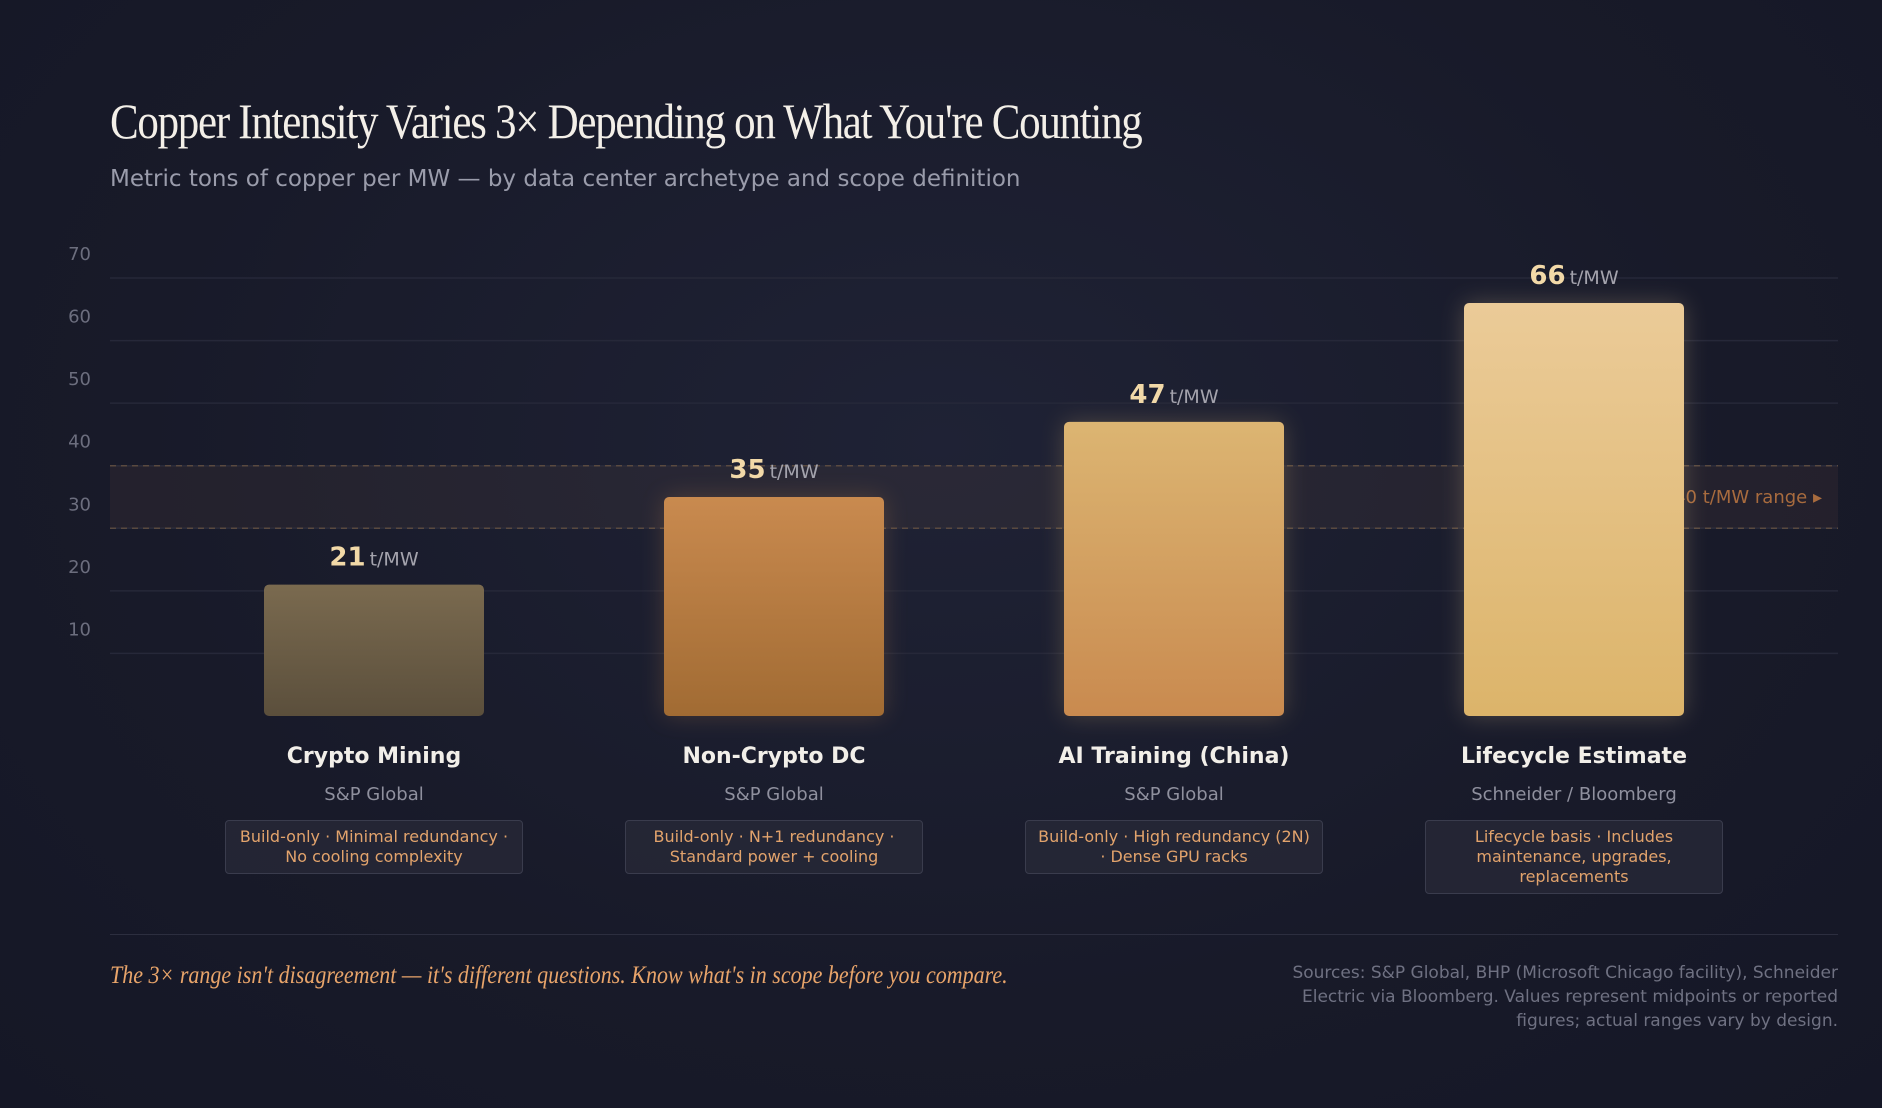  Describe the element at coordinates (773, 470) in the screenshot. I see `value-label: 35 t/MW` at that location.